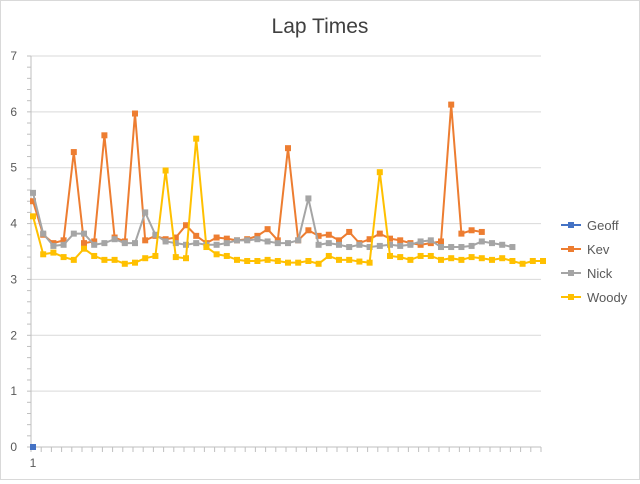 The height and width of the screenshot is (484, 640). Describe the element at coordinates (585, 249) in the screenshot. I see `legend-item-kev: Kev` at that location.